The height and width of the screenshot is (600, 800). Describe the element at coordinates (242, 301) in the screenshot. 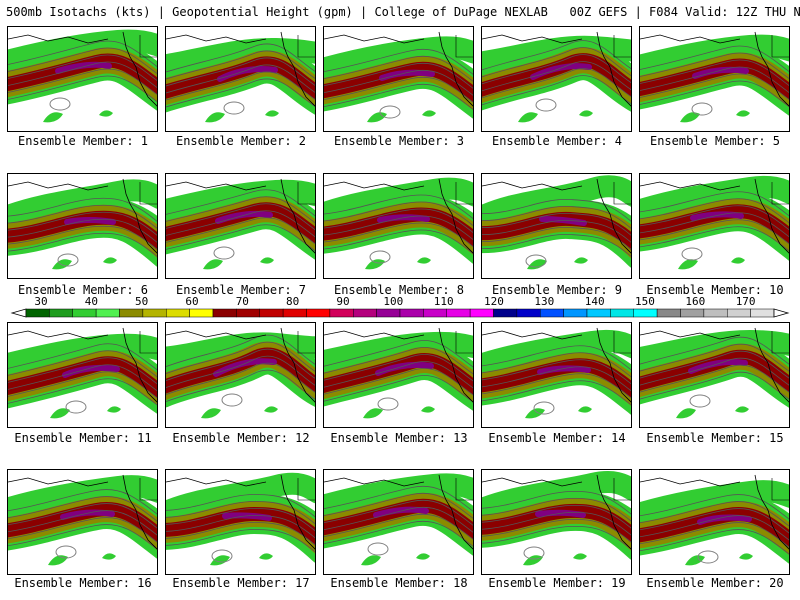

I see `colorbar-tick-label: 70` at that location.